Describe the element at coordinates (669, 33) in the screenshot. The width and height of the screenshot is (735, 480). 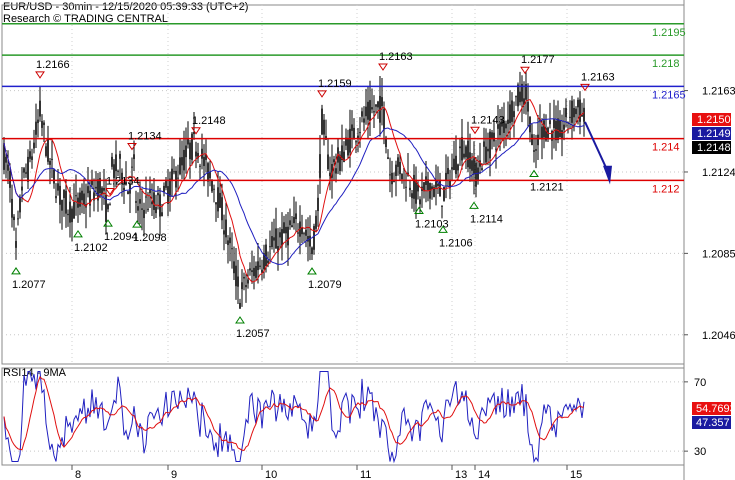
I see `level-label: 1.2195` at that location.